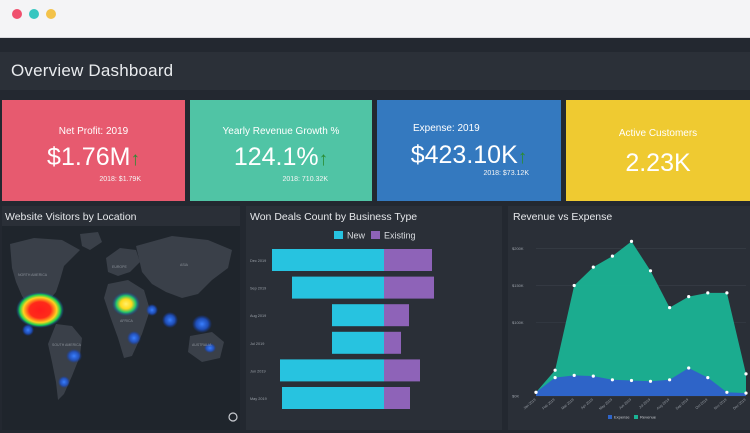 This screenshot has height=433, width=750. What do you see at coordinates (739, 404) in the screenshot?
I see `x-tick-label: Dec 2019` at bounding box center [739, 404].